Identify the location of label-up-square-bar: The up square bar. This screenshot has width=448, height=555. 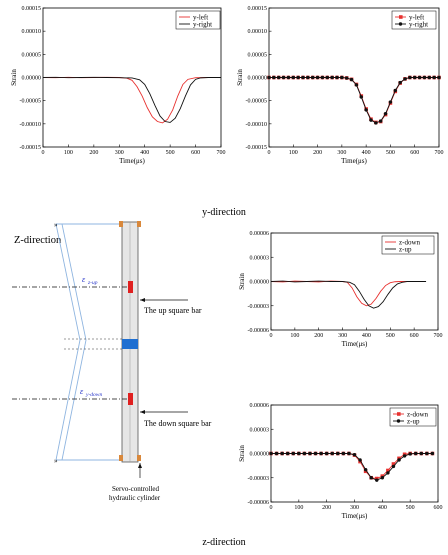
(173, 310).